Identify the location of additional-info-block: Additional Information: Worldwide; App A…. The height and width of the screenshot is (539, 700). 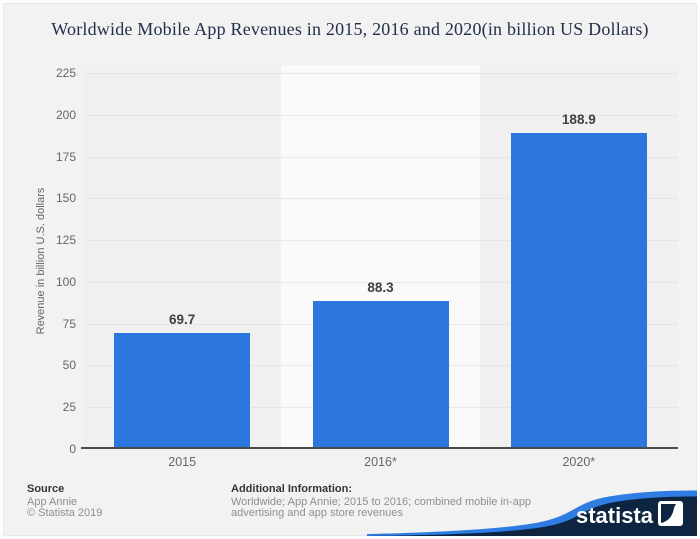
(381, 501).